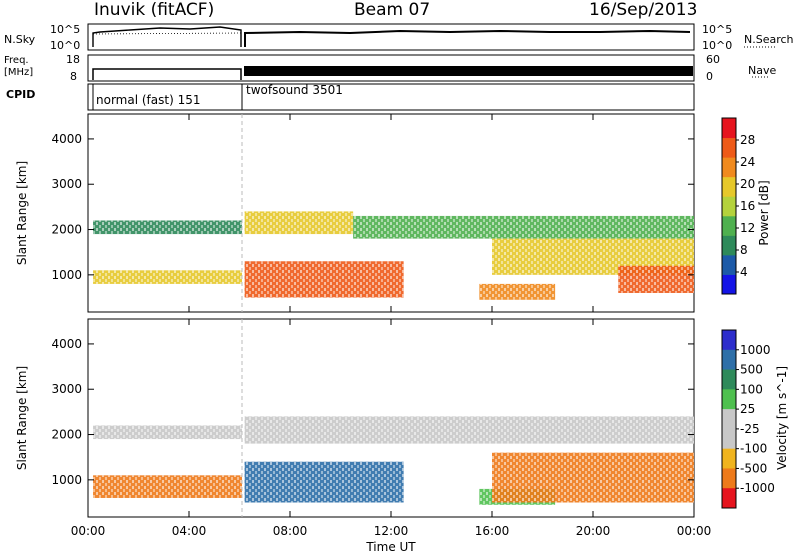 Image resolution: width=800 pixels, height=554 pixels. What do you see at coordinates (294, 90) in the screenshot?
I see `cpid-segment-2: twofsound 3501` at bounding box center [294, 90].